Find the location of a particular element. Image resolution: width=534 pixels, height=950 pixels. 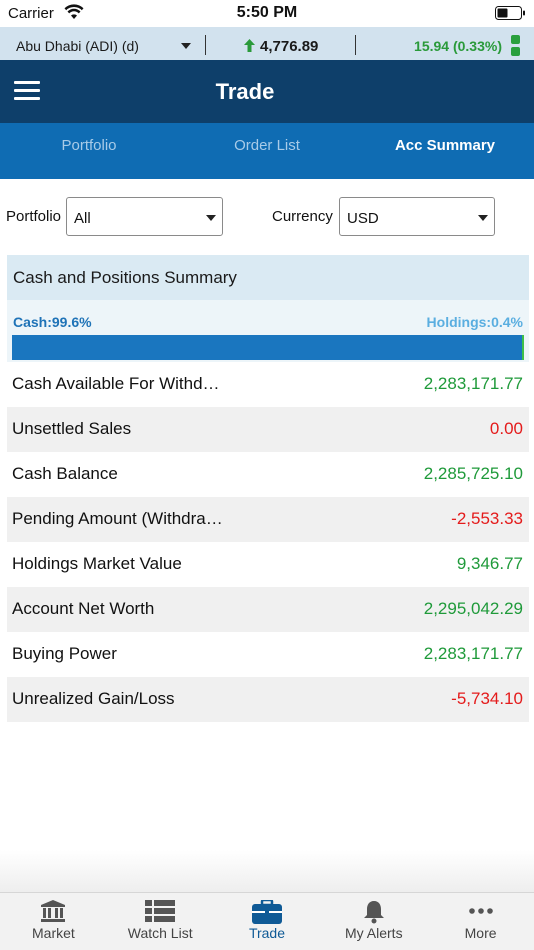

allocation-bar is located at coordinates (268, 347).